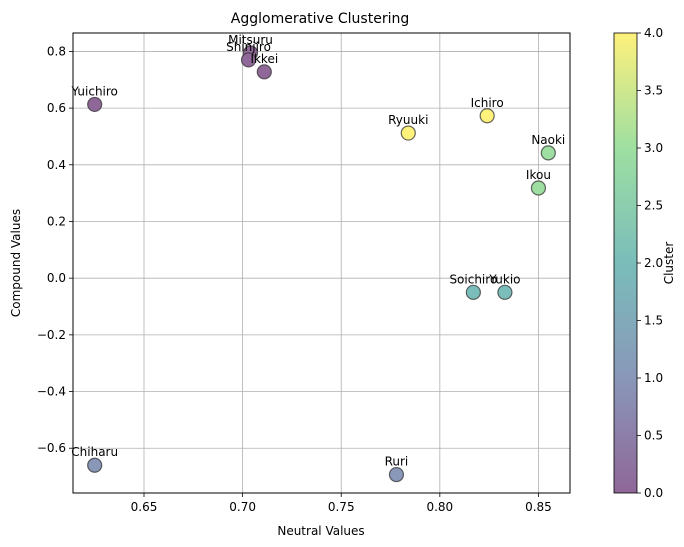 The height and width of the screenshot is (547, 684). Describe the element at coordinates (144, 507) in the screenshot. I see `x-tick-label: 0.65` at that location.